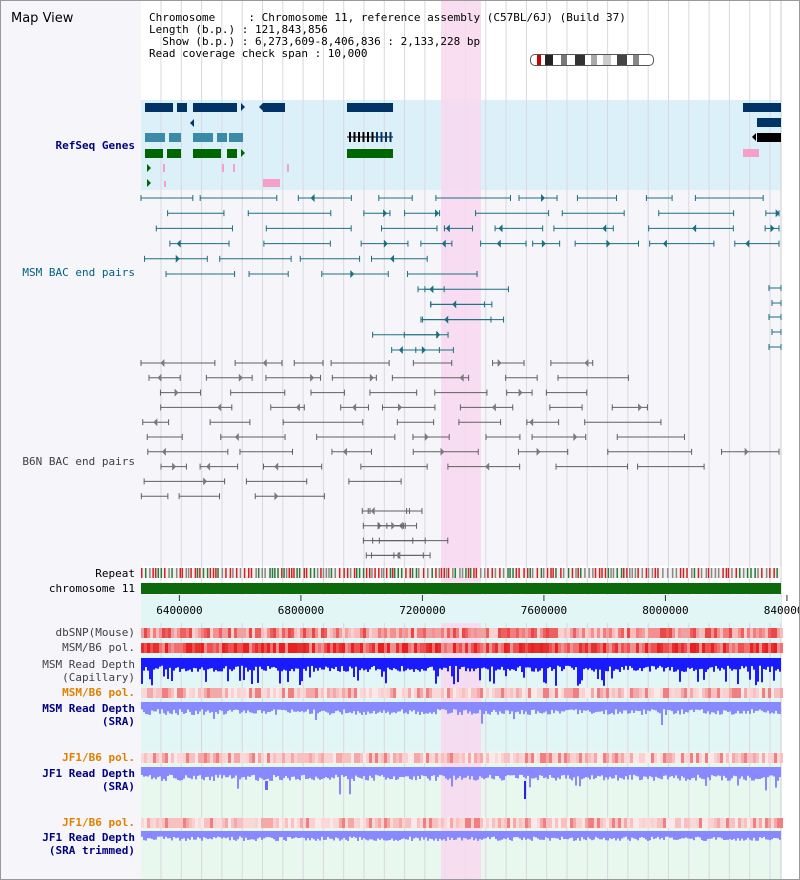 This screenshot has height=880, width=800. I want to click on jf1-read-depth-sra-label: JF1 Read Depth, so click(88, 773).